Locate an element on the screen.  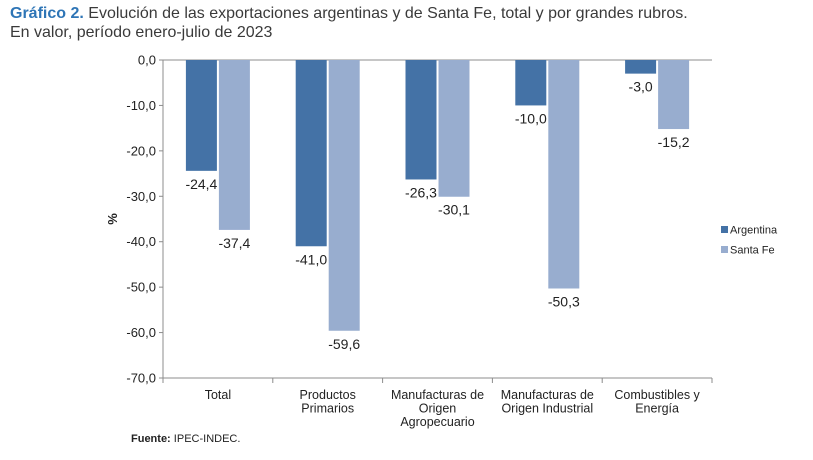
data-label-santa-fe: -59,6 is located at coordinates (344, 344).